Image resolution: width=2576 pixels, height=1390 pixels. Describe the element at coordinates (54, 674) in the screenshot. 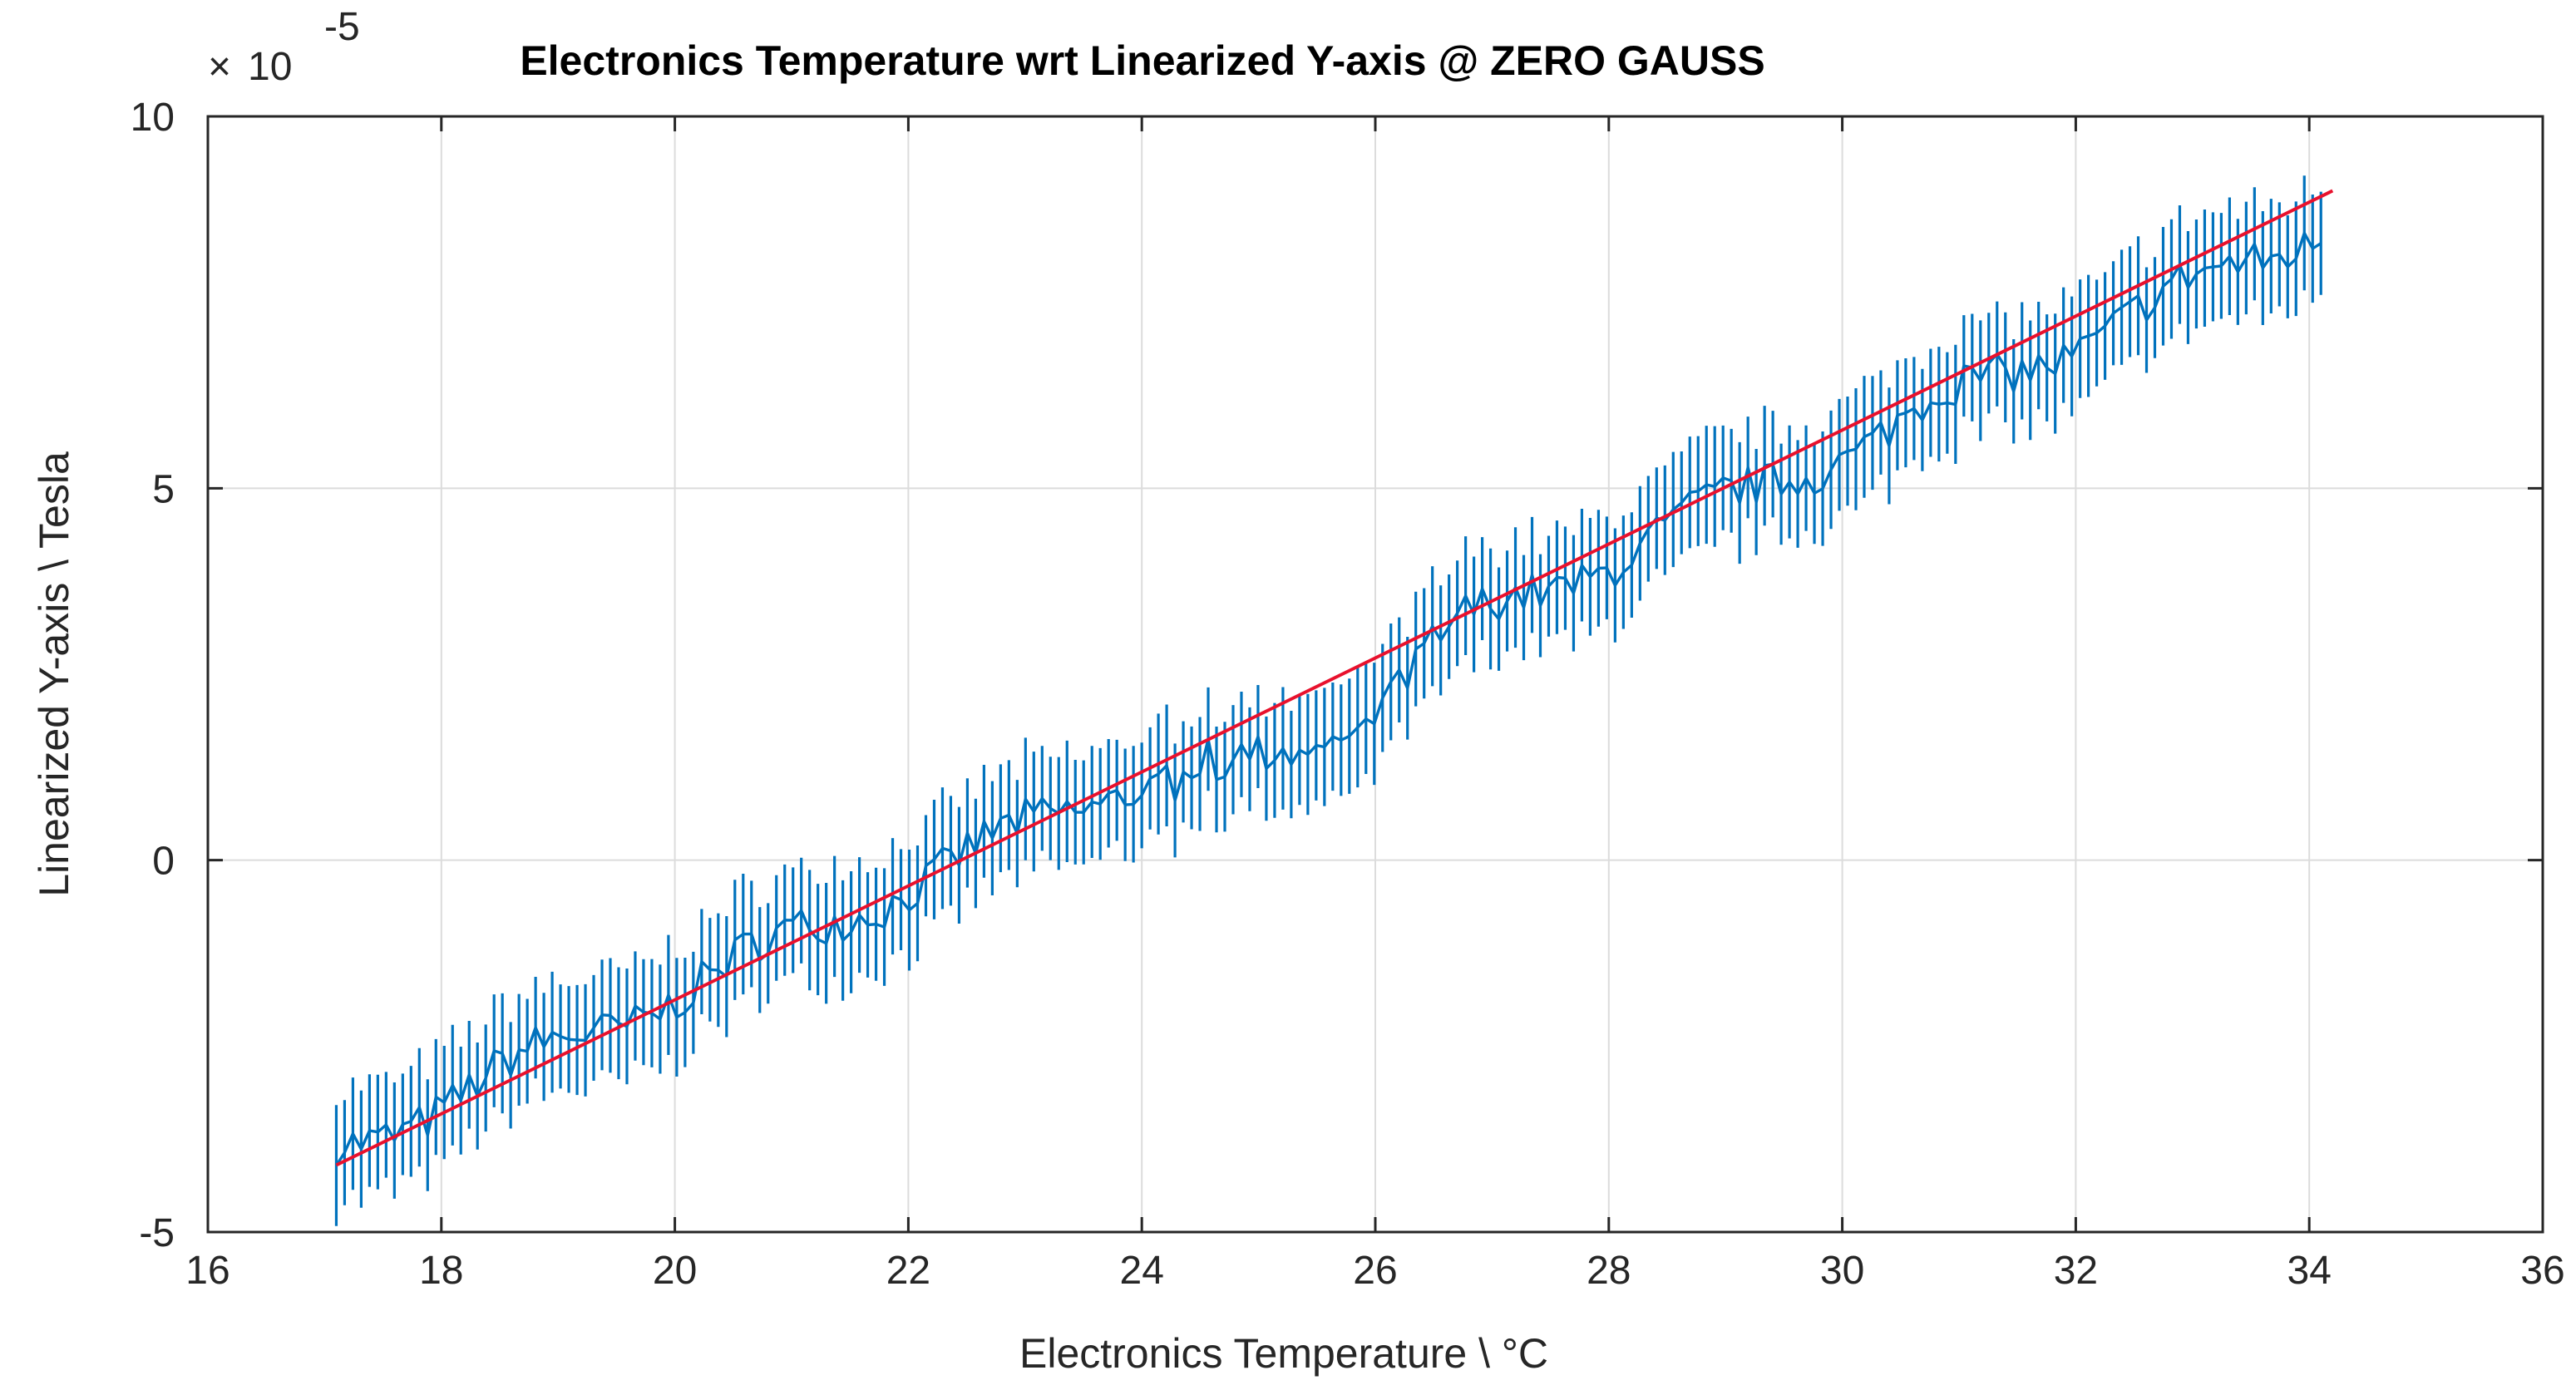

I see `y-axis-label: Linearized Y-axis \ Tesla` at that location.